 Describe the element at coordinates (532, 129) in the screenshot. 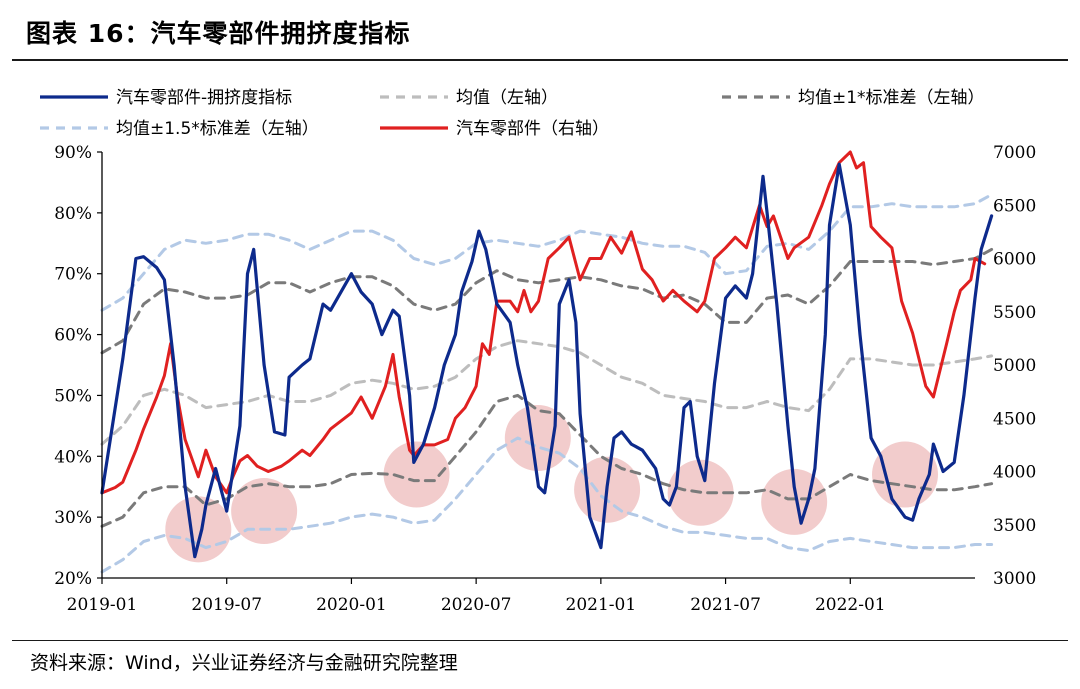

I see `legend-label-price: 汽车零部件（右轴）` at that location.